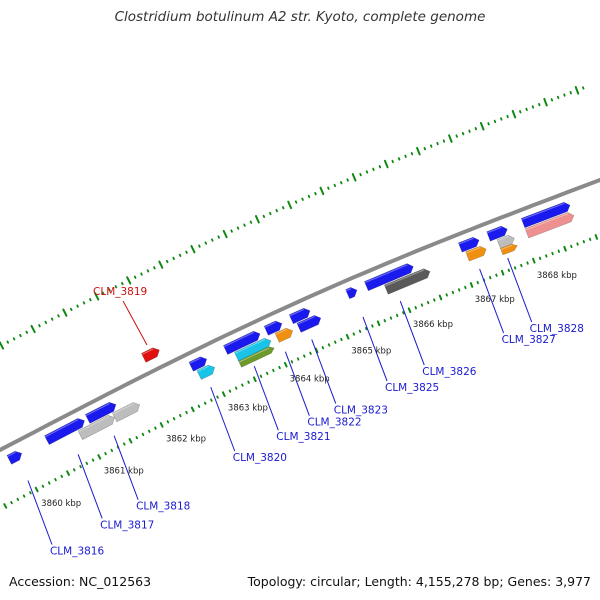 This screenshot has width=600, height=600. Describe the element at coordinates (449, 372) in the screenshot. I see `gene-label: CLM_3826` at that location.